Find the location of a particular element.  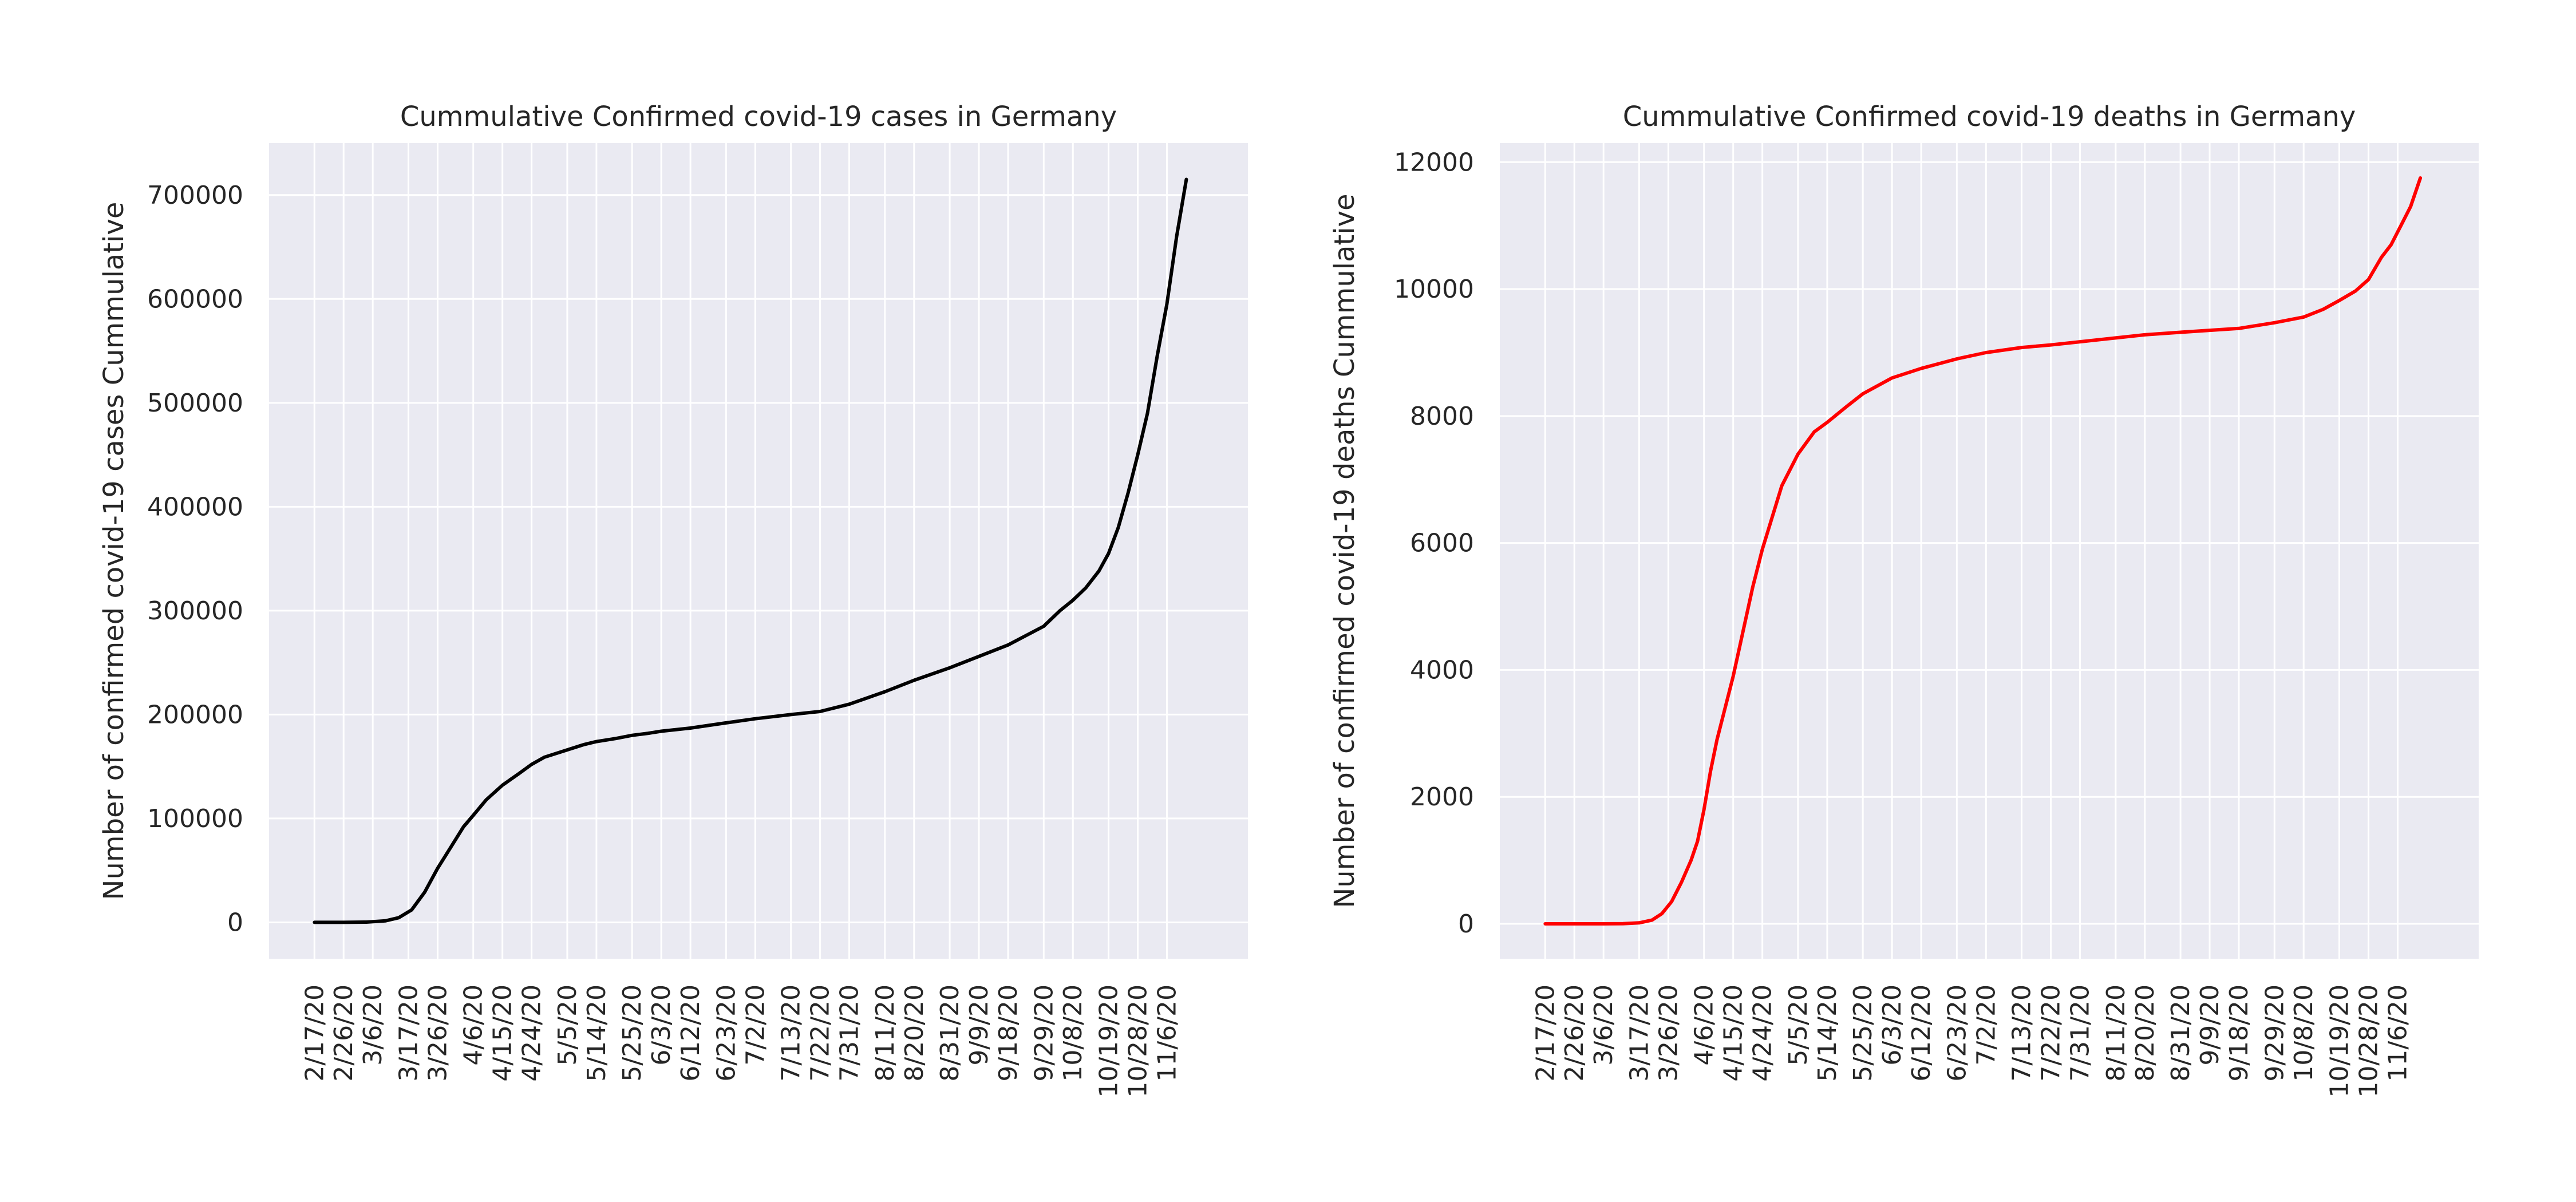

y-tick-label: 400000 is located at coordinates (195, 507).